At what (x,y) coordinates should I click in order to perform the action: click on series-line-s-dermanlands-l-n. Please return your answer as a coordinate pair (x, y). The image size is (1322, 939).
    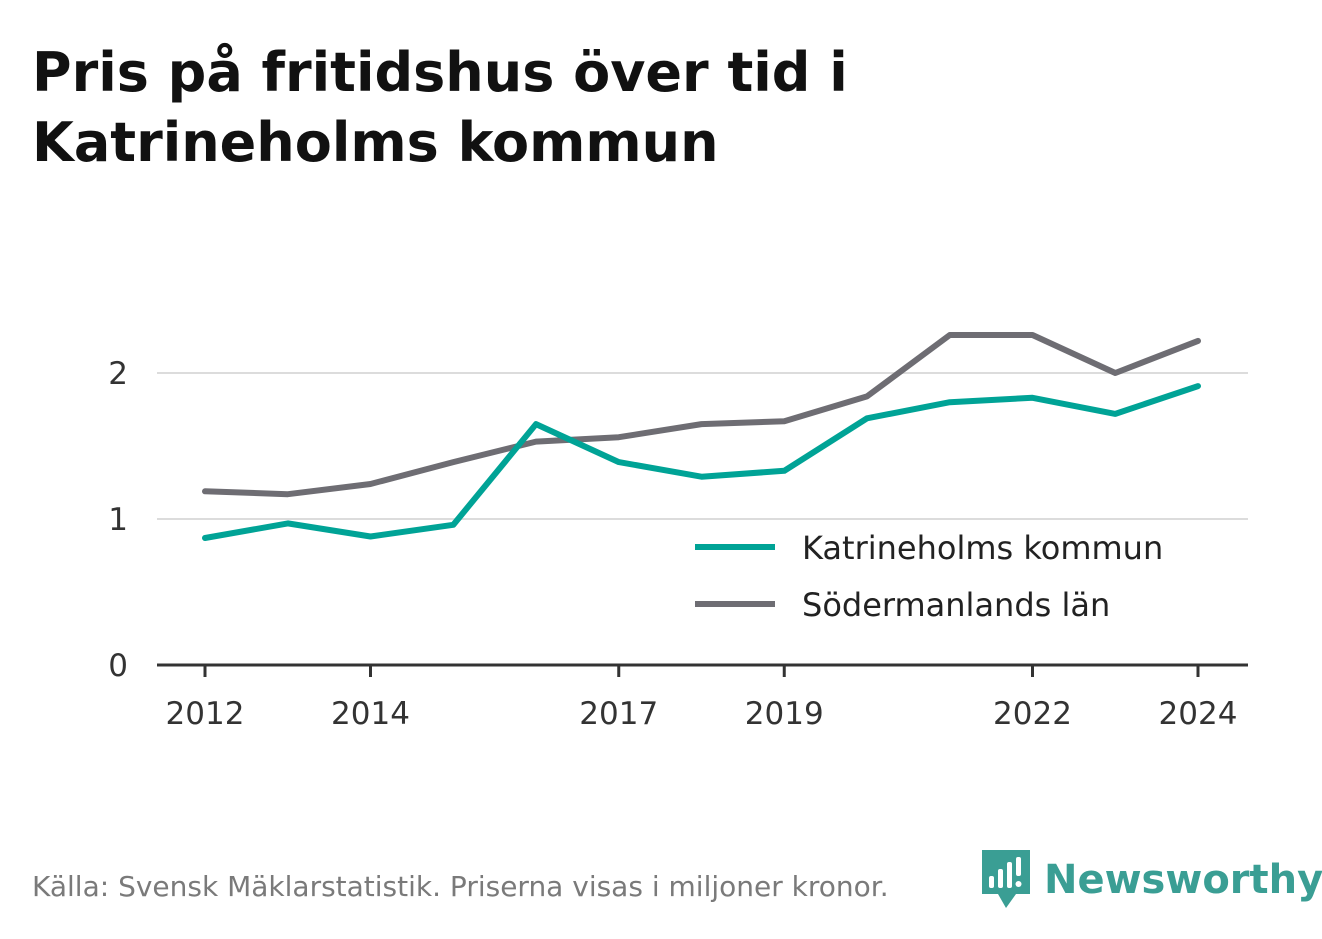
    Looking at the image, I should click on (701, 415).